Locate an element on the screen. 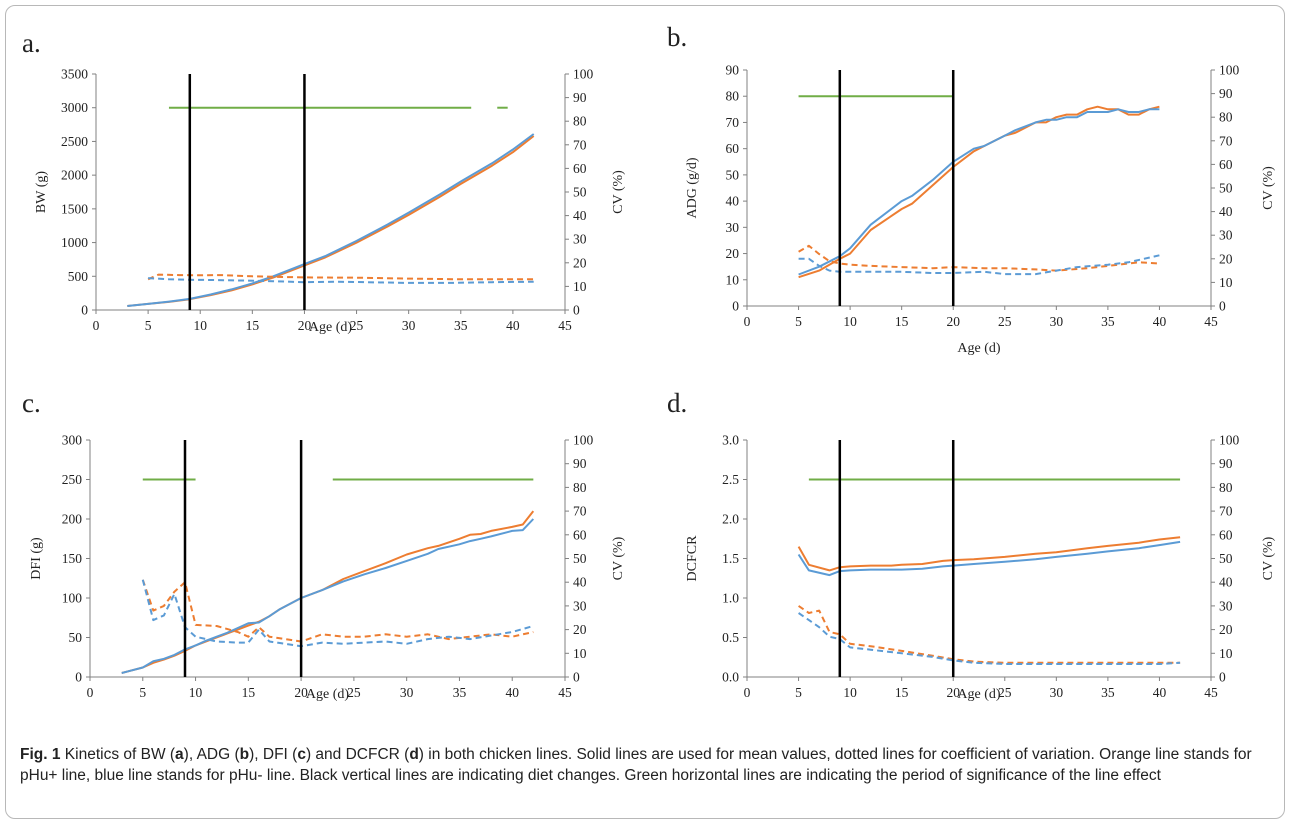 The width and height of the screenshot is (1290, 824). y-tick-label: 100 is located at coordinates (72, 598).